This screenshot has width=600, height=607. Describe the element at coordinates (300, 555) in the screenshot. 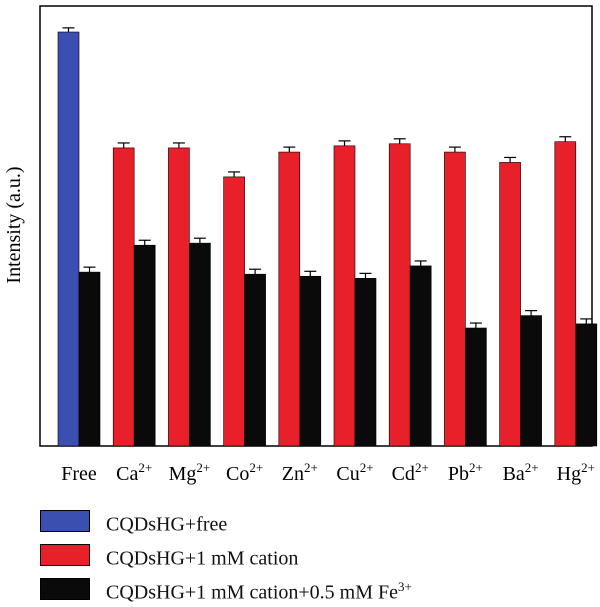

I see `legend-item-cation: CQDsHG+1 mM cation` at that location.